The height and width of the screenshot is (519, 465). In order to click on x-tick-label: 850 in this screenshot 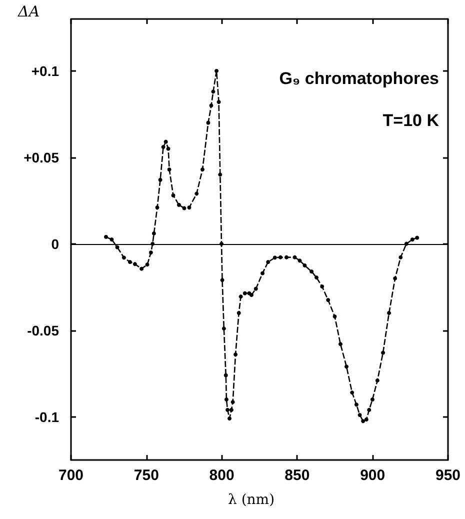, I will do `click(297, 475)`.